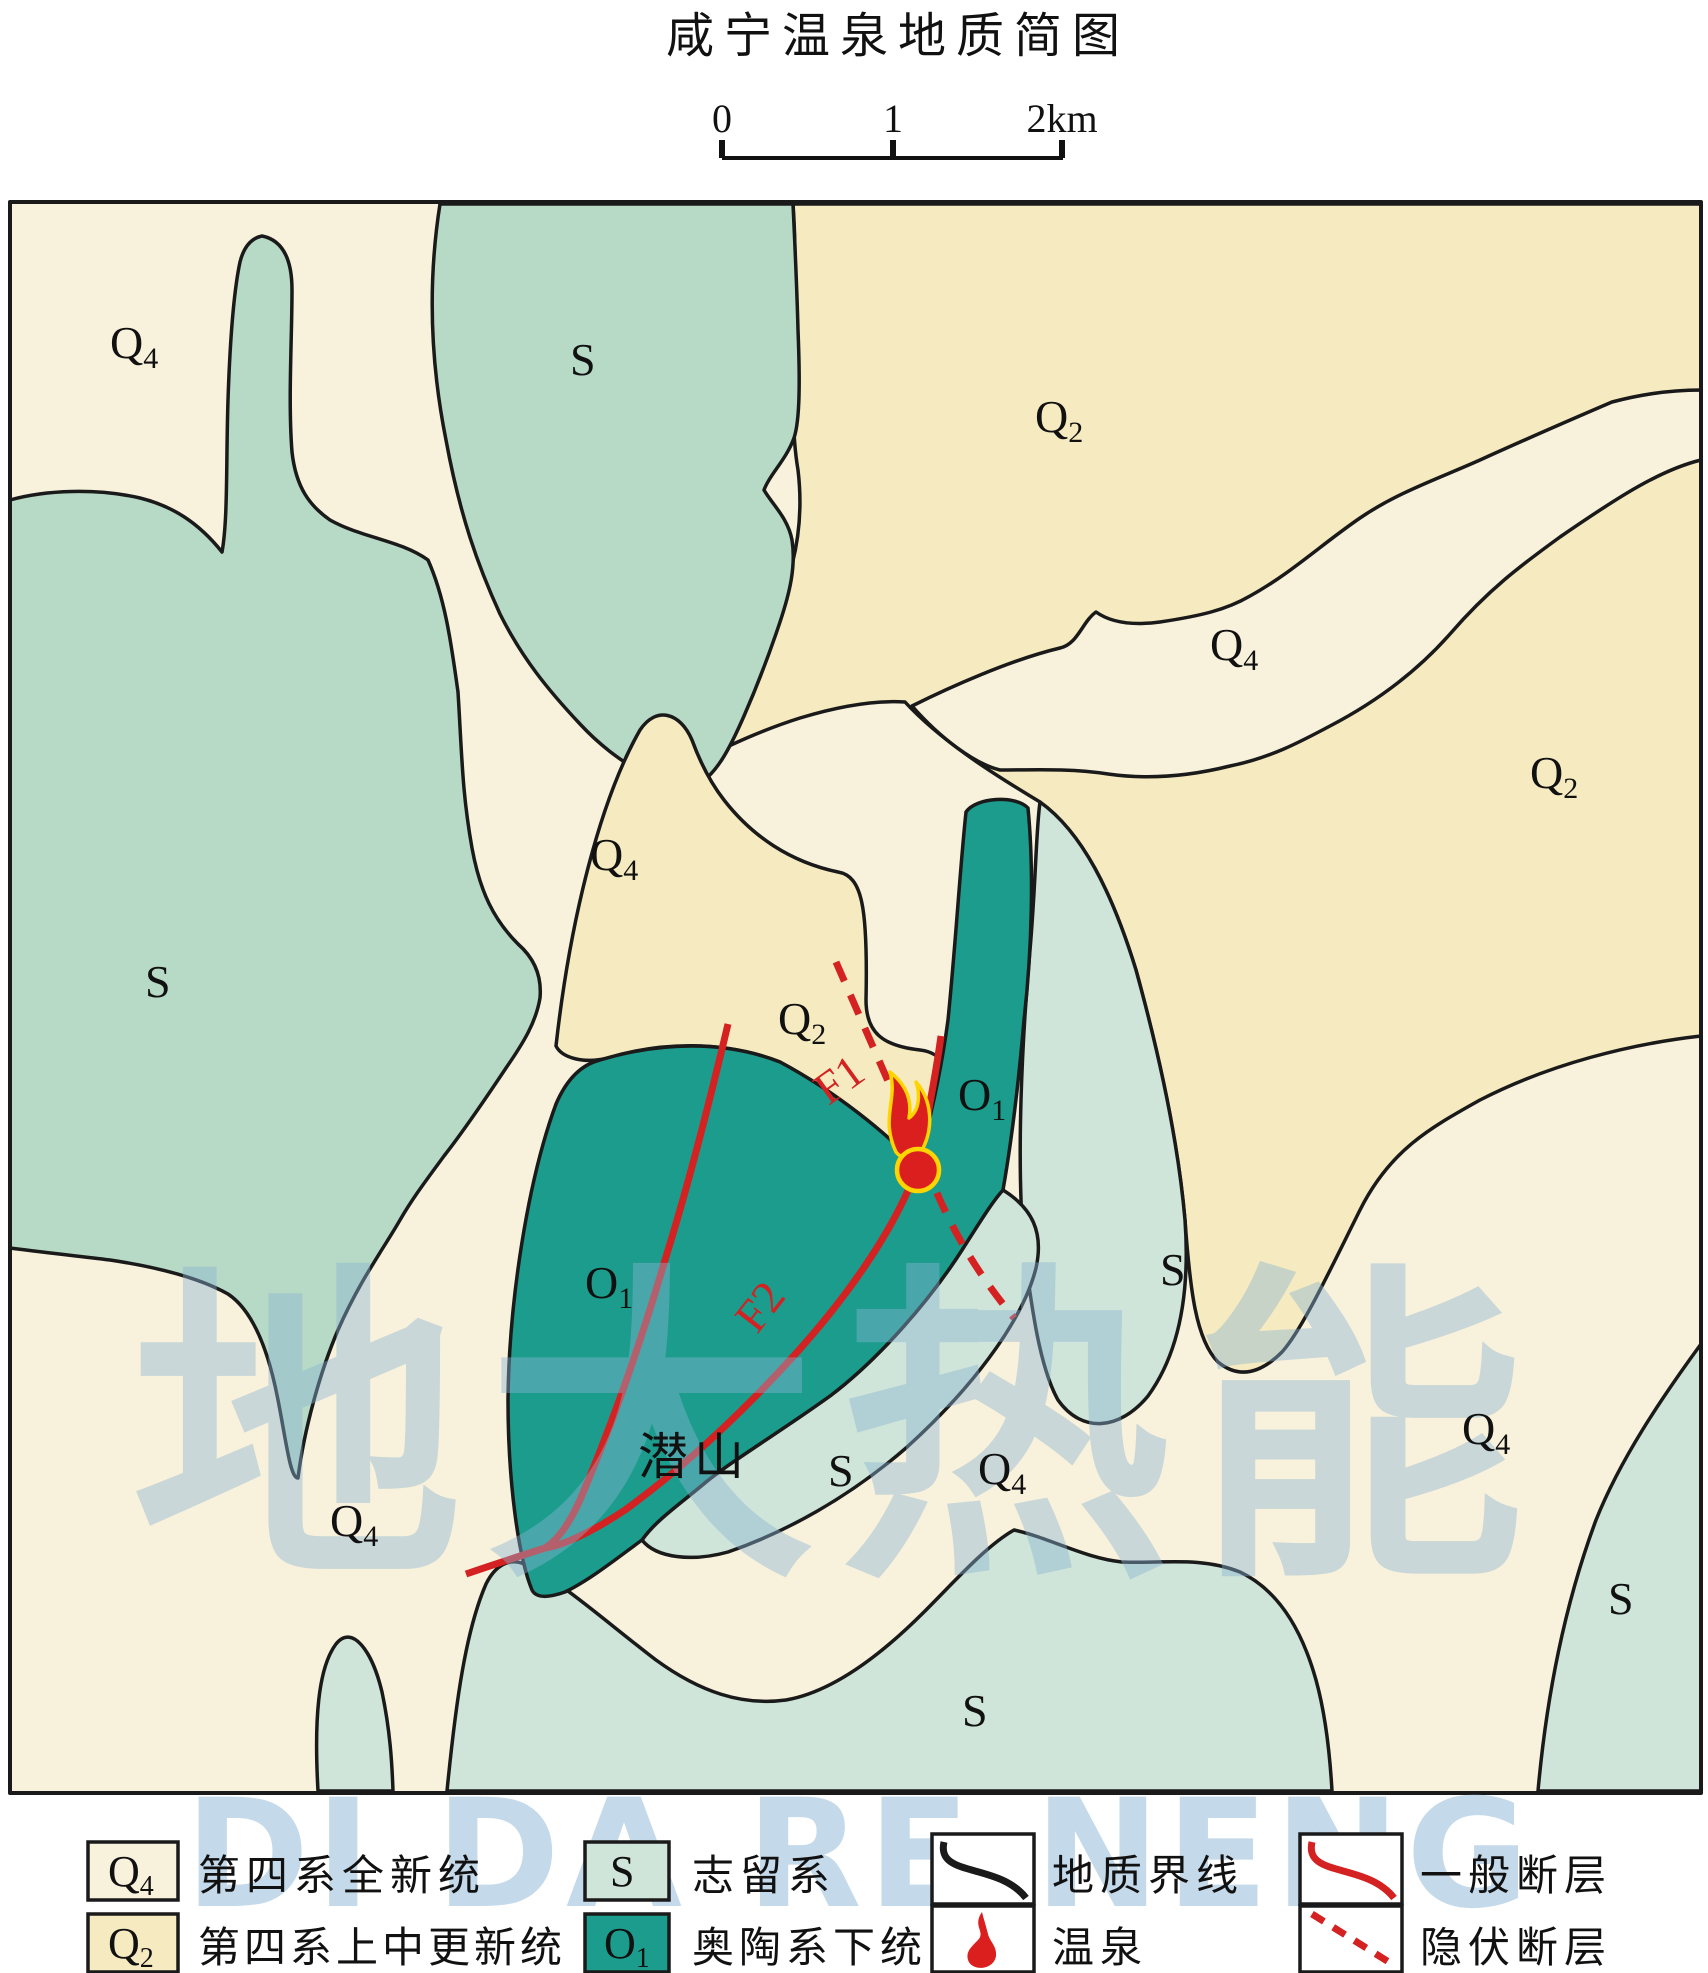  I want to click on legend-item-o1: O1 奥陶系下统, so click(755, 1942).